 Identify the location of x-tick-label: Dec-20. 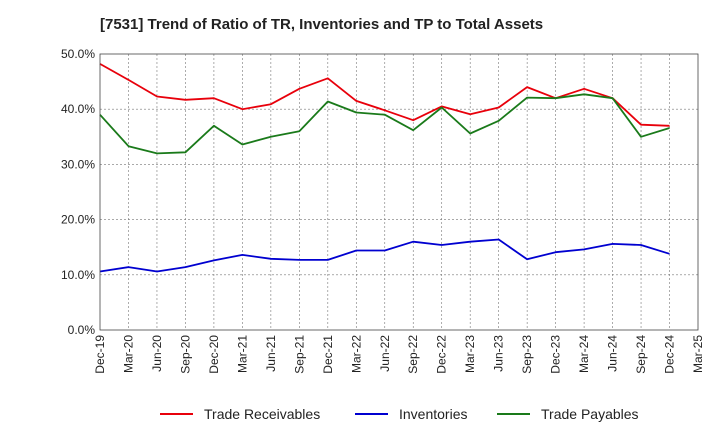
(214, 354).